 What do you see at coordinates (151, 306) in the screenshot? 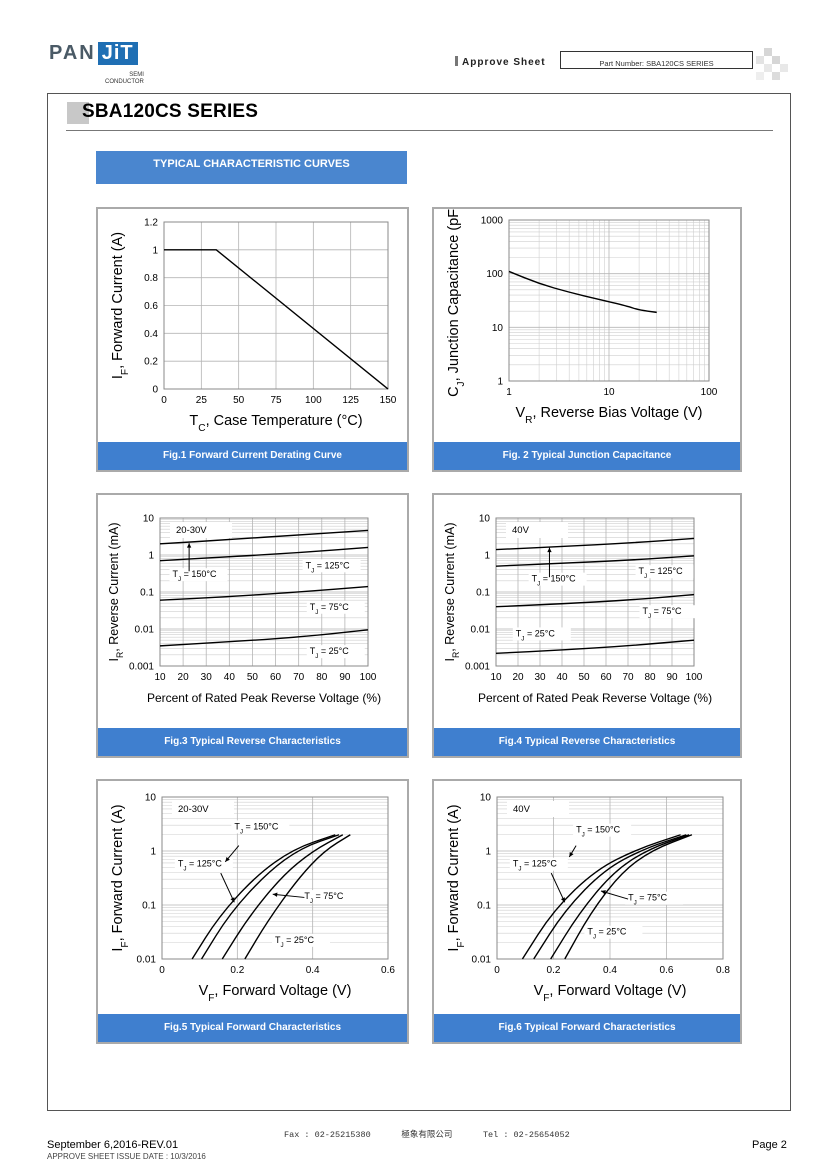
I see `y-tick-label: 0.6` at bounding box center [151, 306].